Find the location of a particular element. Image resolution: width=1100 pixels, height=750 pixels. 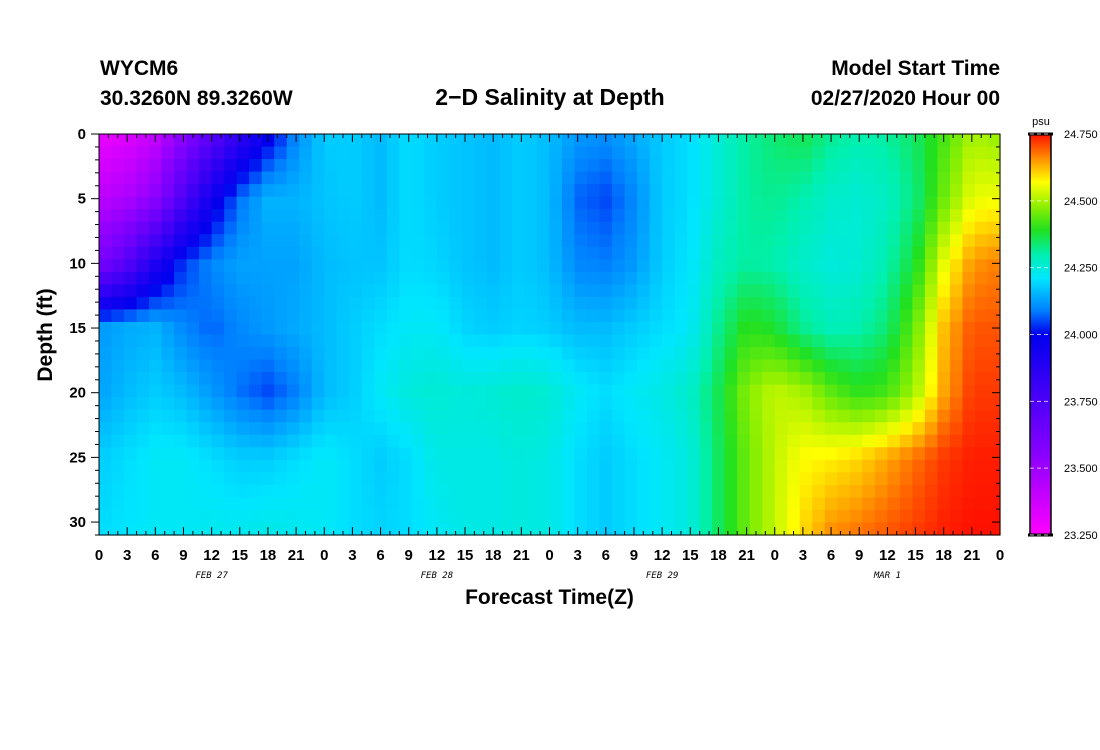

x-tick-label: 18 is located at coordinates (718, 555).